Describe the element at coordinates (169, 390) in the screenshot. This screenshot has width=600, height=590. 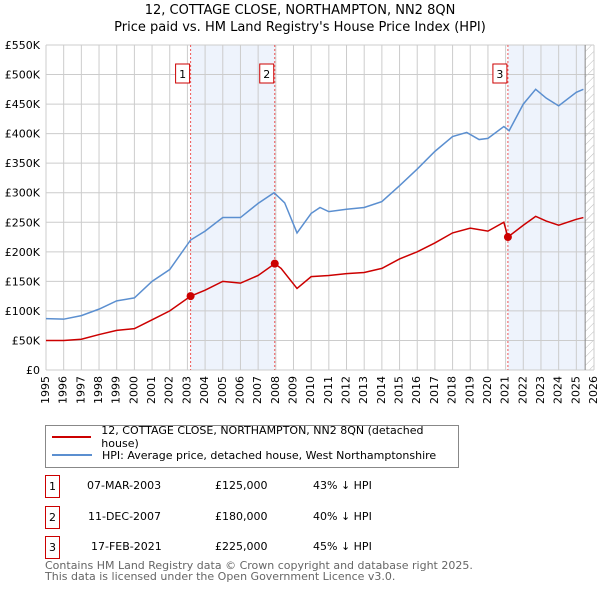
I see `x-tick-label: 2002` at that location.